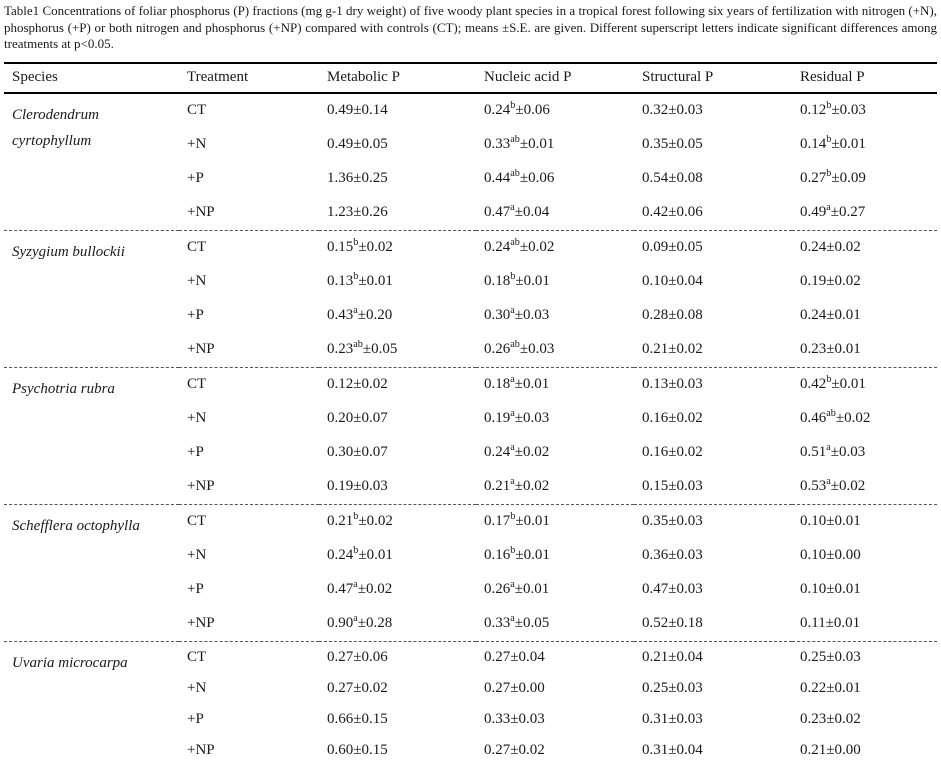 The height and width of the screenshot is (775, 941). Describe the element at coordinates (672, 178) in the screenshot. I see `structural-p-value: 0.54±0.08` at that location.